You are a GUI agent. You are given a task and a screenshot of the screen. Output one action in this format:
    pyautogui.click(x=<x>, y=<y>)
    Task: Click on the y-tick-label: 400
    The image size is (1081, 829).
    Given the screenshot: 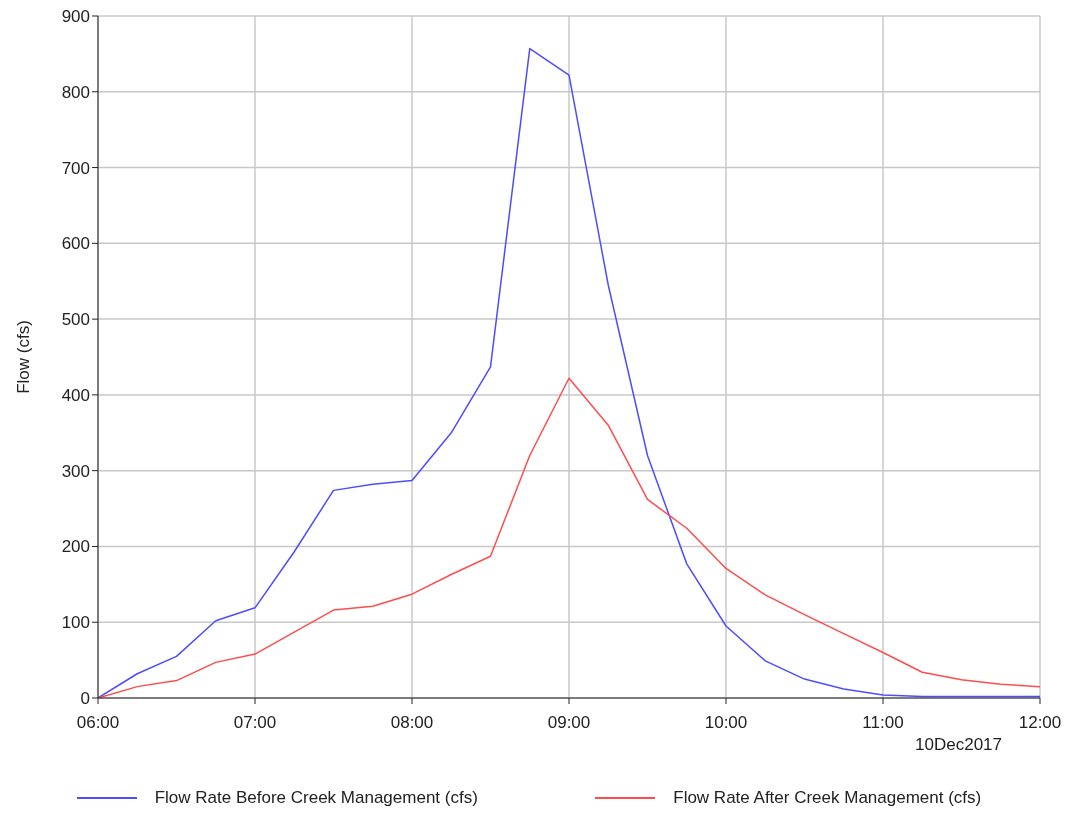 What is the action you would take?
    pyautogui.click(x=75, y=395)
    